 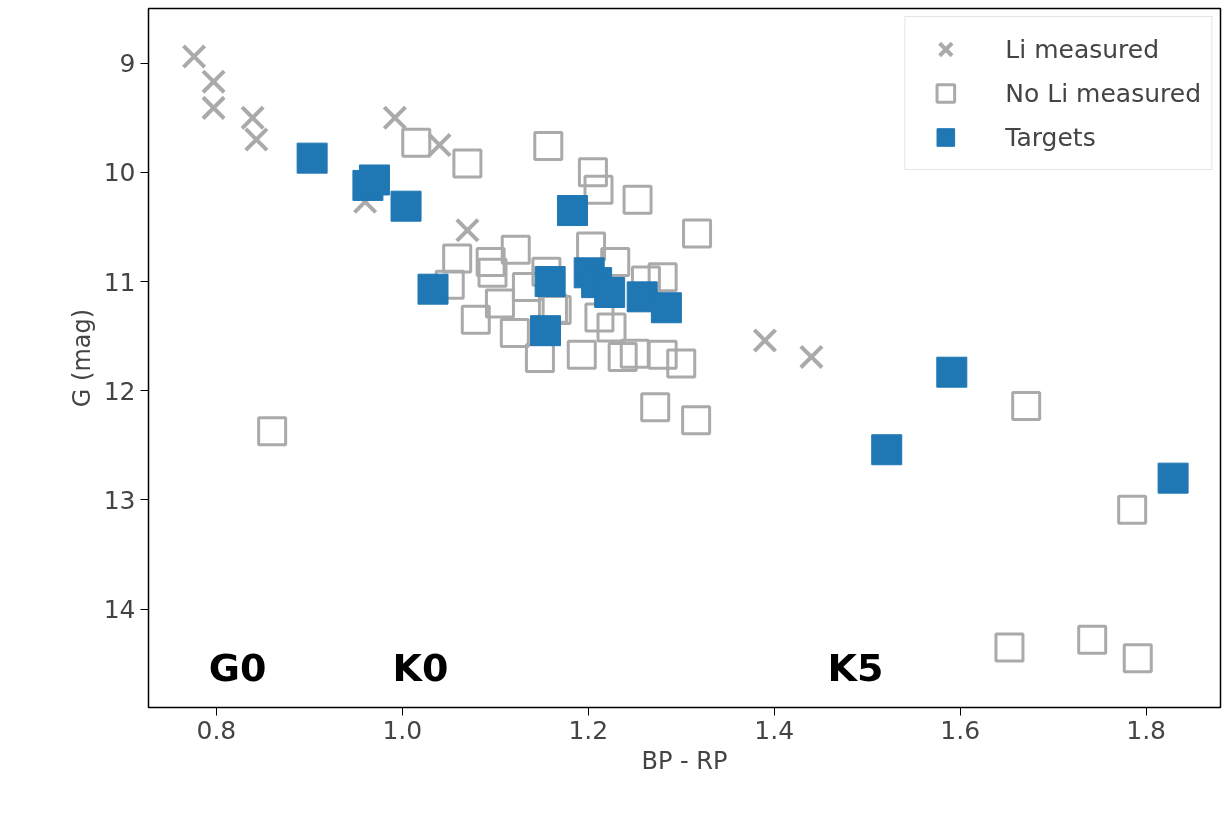 I want to click on legend-label: Li measured, so click(x=1082, y=49).